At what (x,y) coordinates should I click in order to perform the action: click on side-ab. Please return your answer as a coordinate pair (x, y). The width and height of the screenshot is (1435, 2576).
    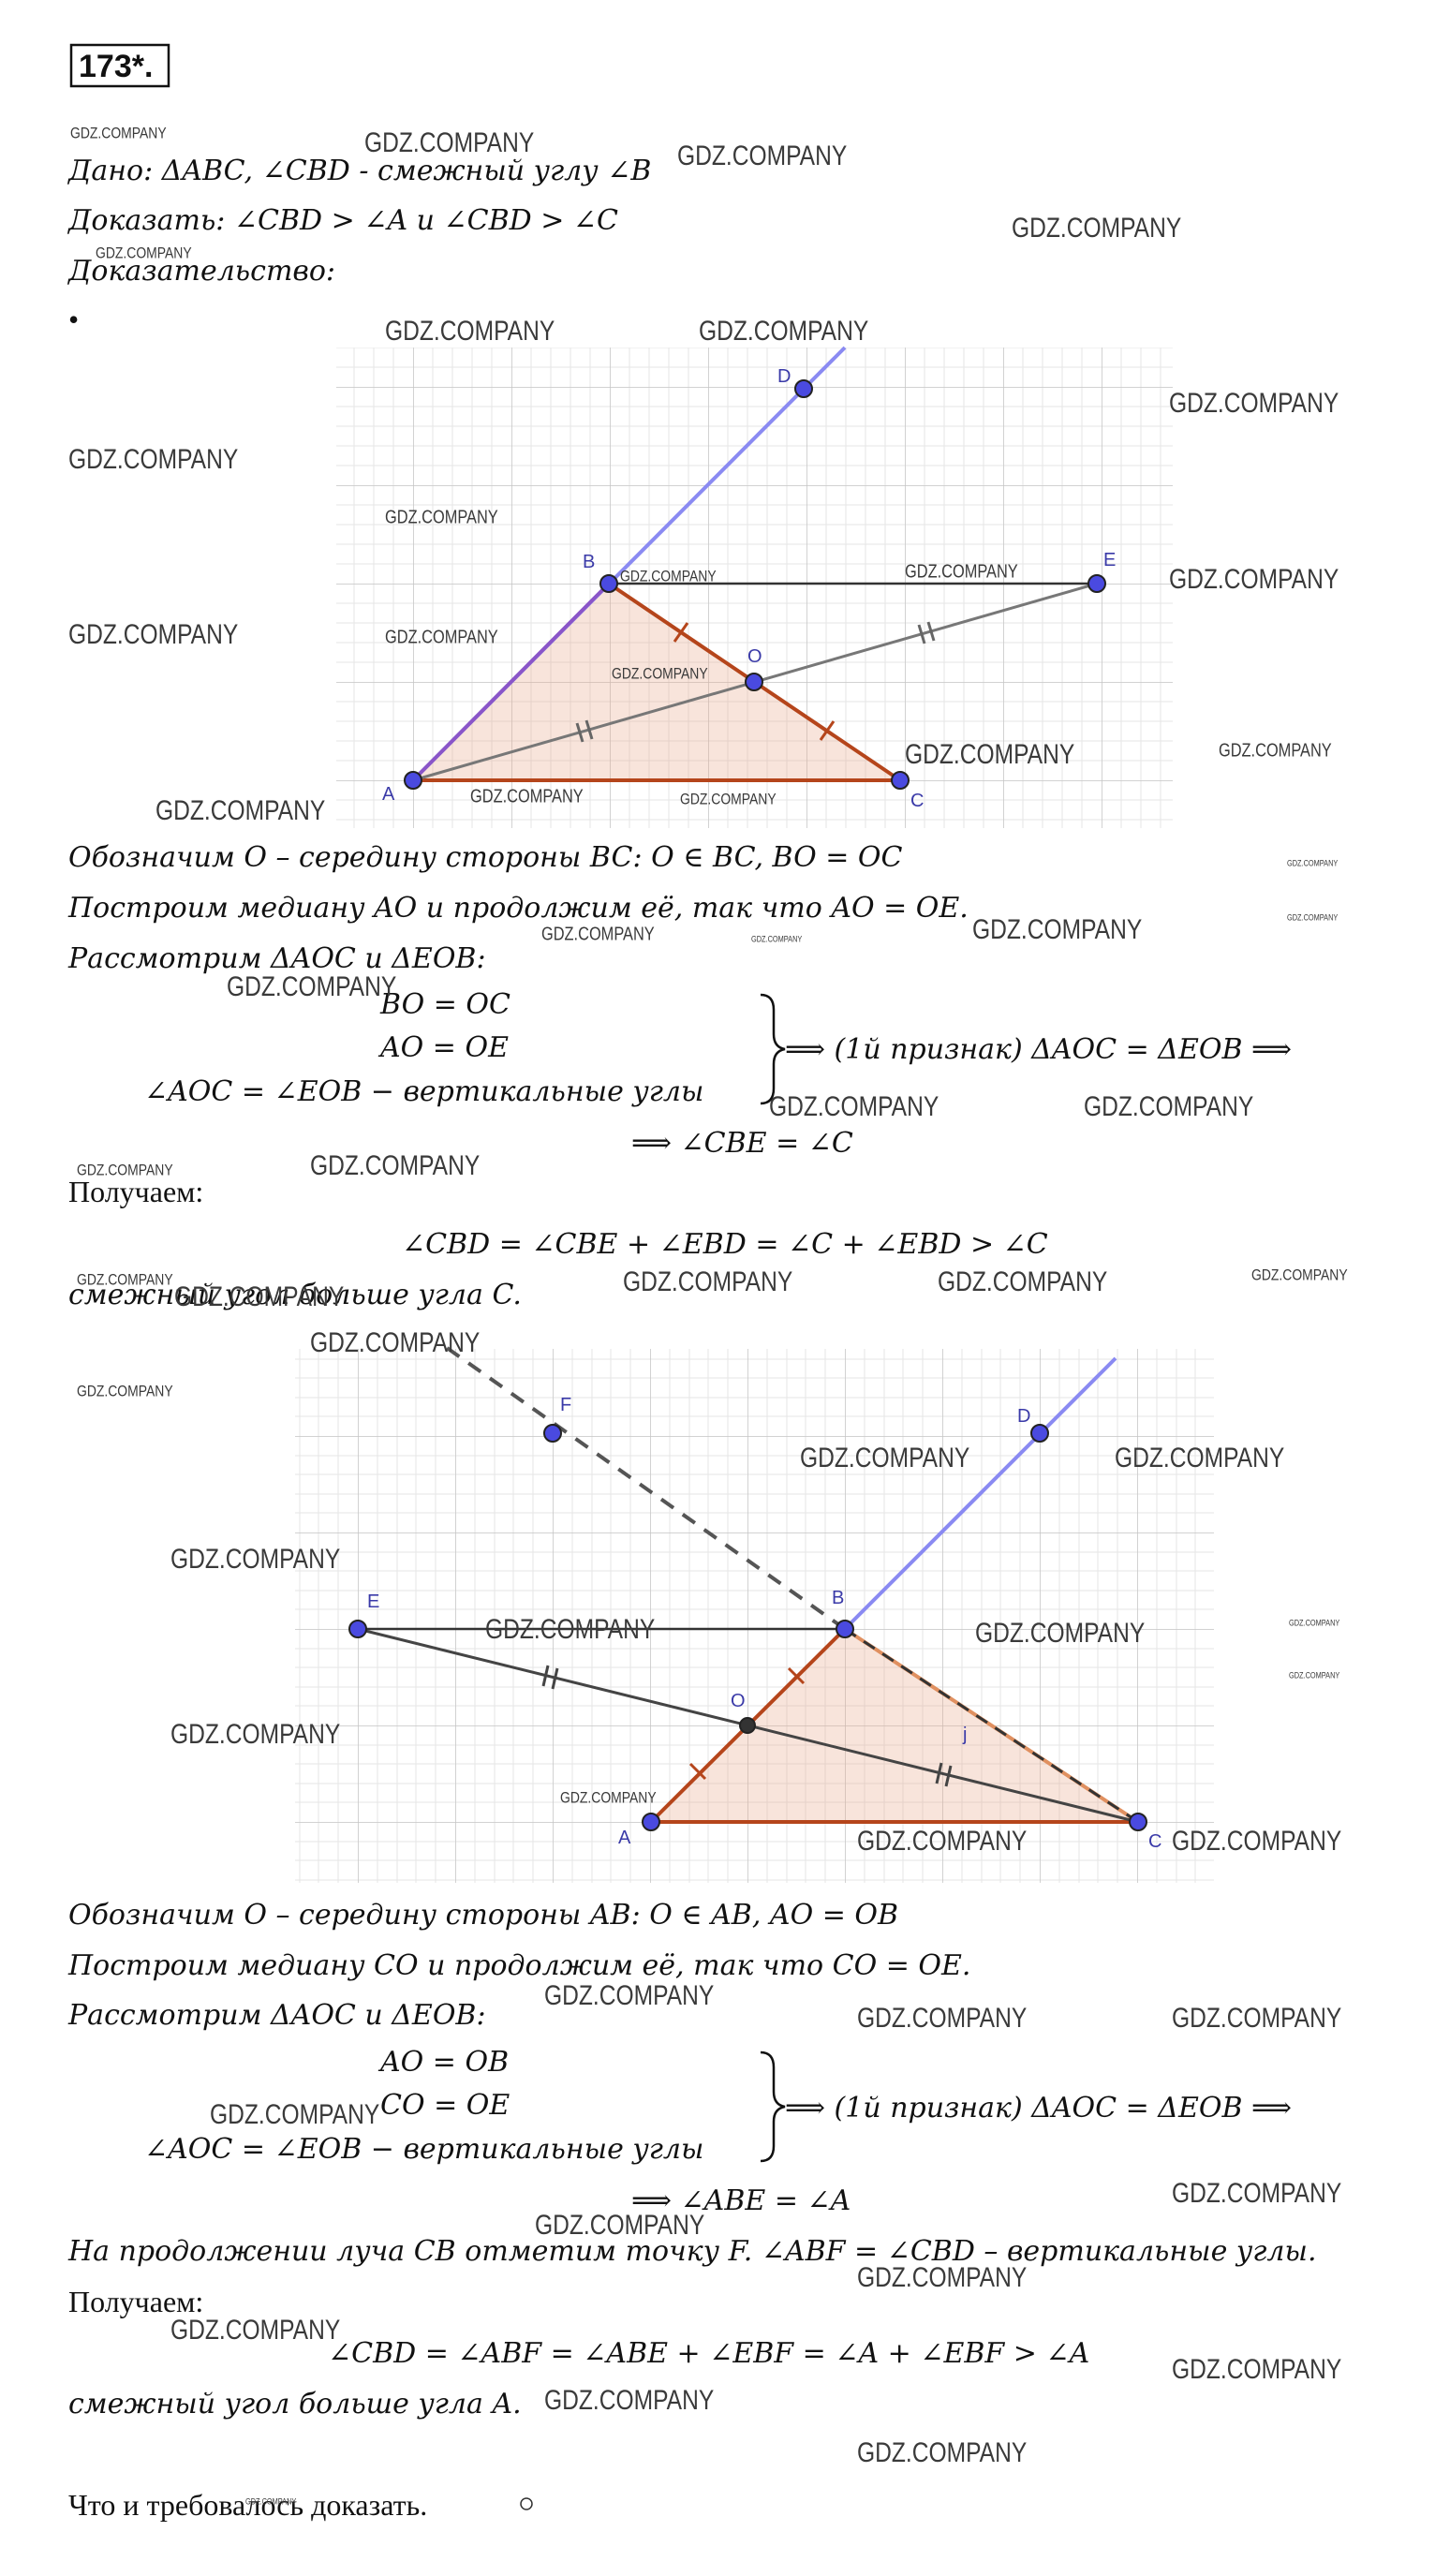
    Looking at the image, I should click on (511, 682).